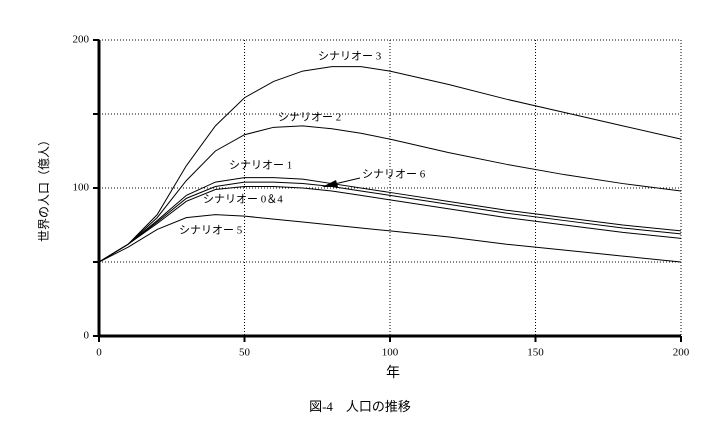  Describe the element at coordinates (87, 336) in the screenshot. I see `y-tick-label: 0` at that location.